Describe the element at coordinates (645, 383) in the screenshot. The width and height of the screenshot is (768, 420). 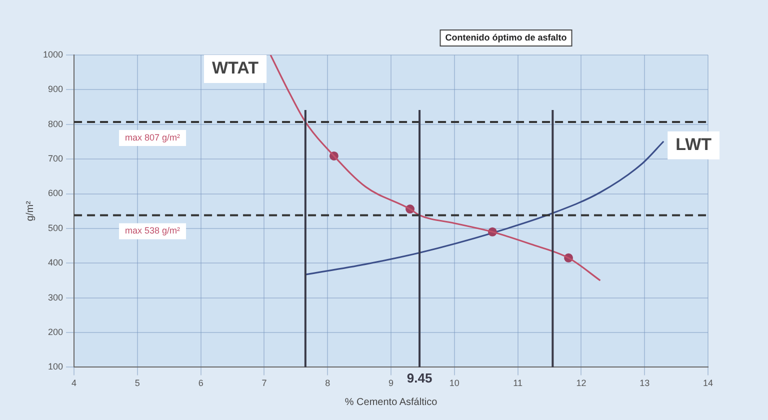
I see `x-tick-label: 13` at that location.